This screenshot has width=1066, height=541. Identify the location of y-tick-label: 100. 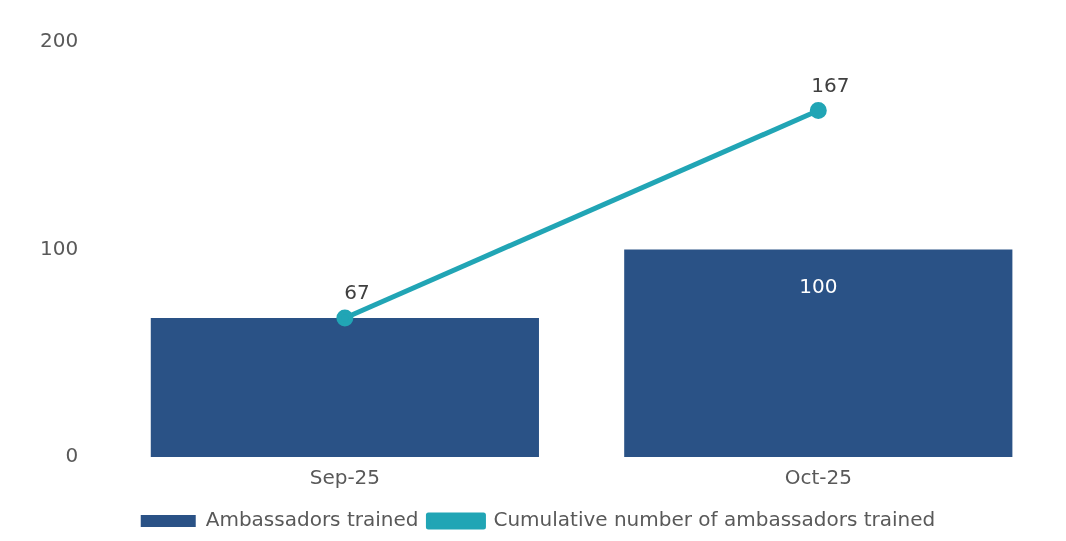
(59, 247).